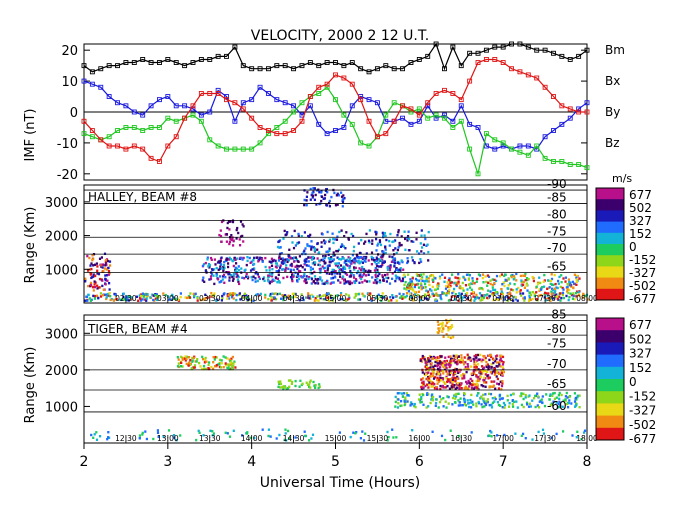  What do you see at coordinates (294, 298) in the screenshot?
I see `halley-panel-time-label: 04:30` at bounding box center [294, 298].